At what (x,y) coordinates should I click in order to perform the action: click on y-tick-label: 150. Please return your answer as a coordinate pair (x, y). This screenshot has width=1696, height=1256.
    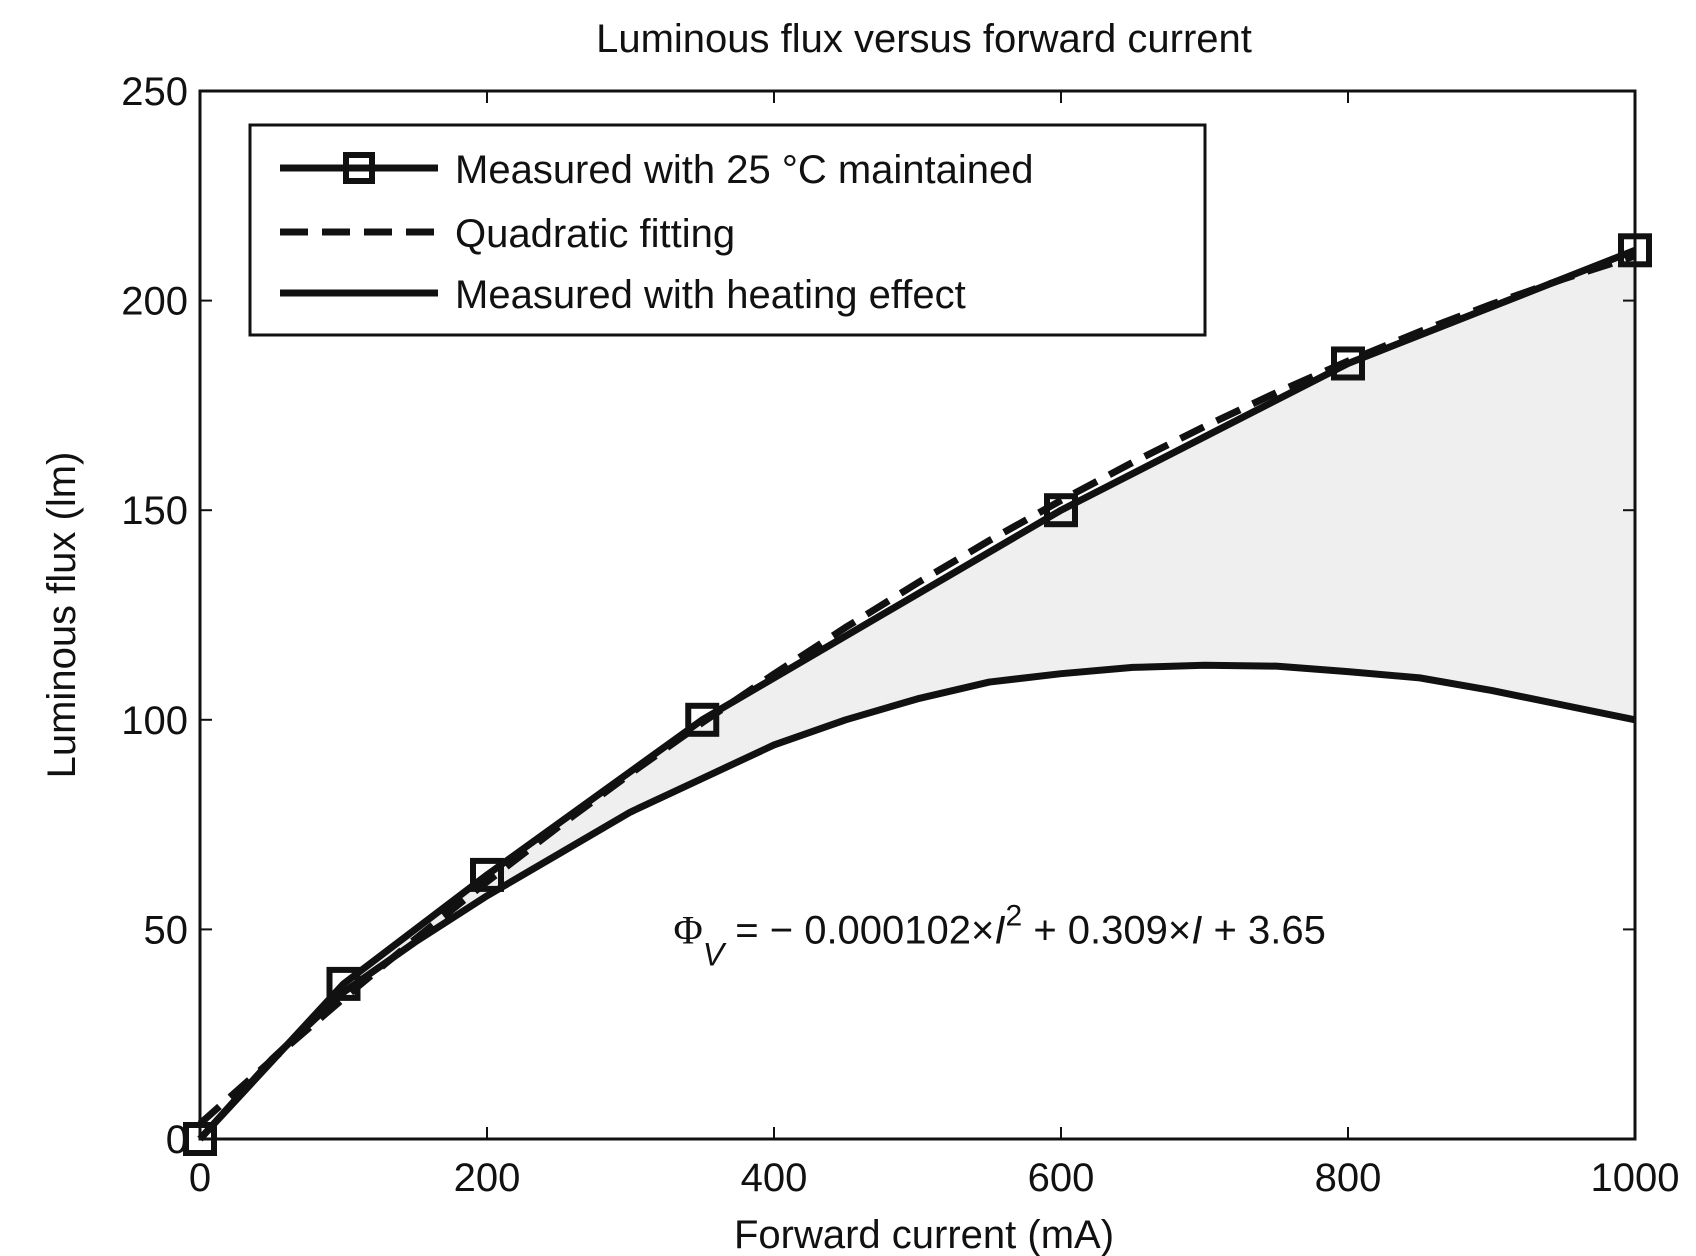
    Looking at the image, I should click on (154, 511).